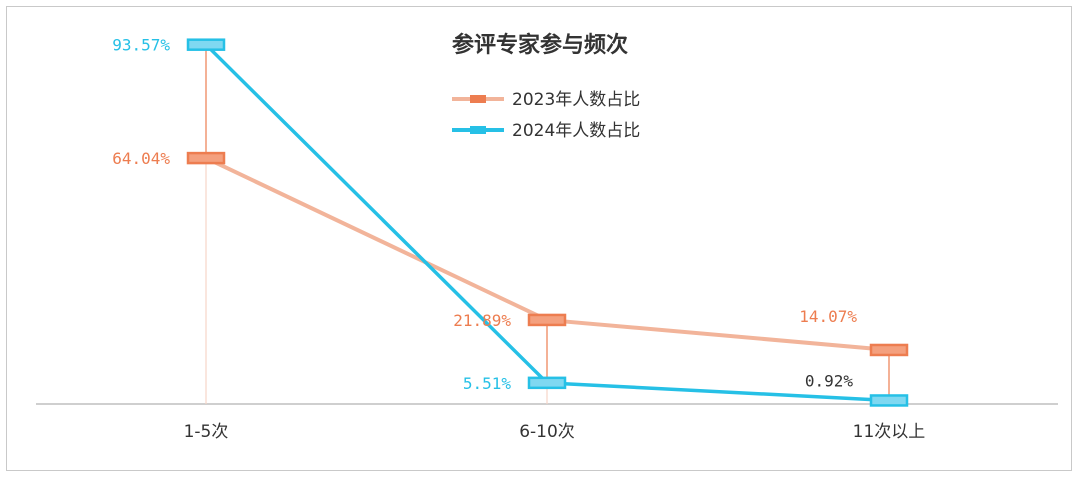  What do you see at coordinates (482, 320) in the screenshot?
I see `data-label-2023-1: 21.89%` at bounding box center [482, 320].